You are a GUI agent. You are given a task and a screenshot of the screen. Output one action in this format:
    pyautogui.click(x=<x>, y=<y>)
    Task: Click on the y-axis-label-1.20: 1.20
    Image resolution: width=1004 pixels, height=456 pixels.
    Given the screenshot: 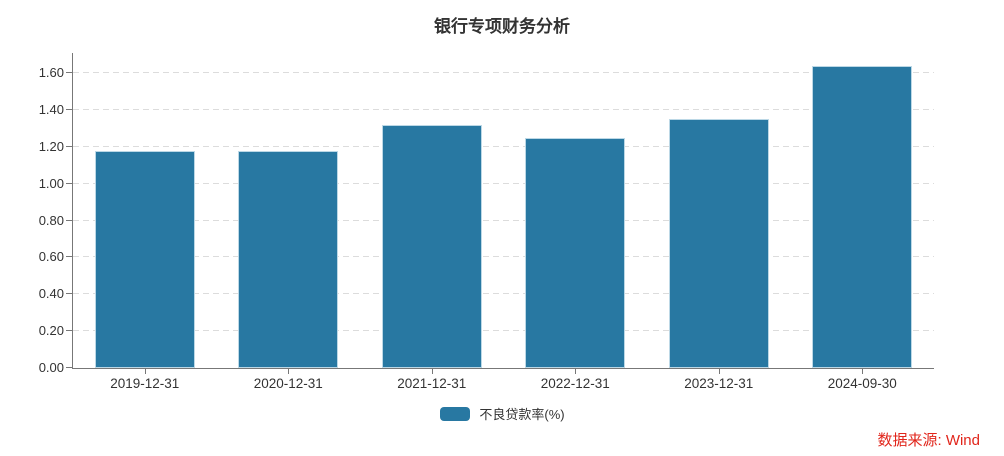 What is the action you would take?
    pyautogui.click(x=51, y=146)
    